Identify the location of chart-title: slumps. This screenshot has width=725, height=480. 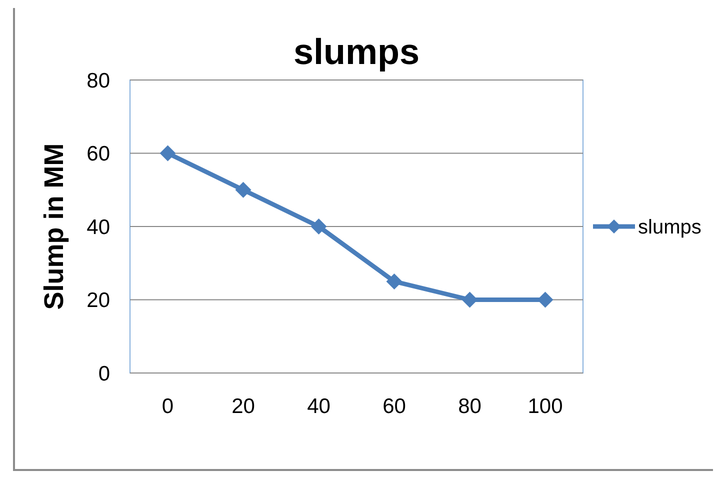
(356, 51).